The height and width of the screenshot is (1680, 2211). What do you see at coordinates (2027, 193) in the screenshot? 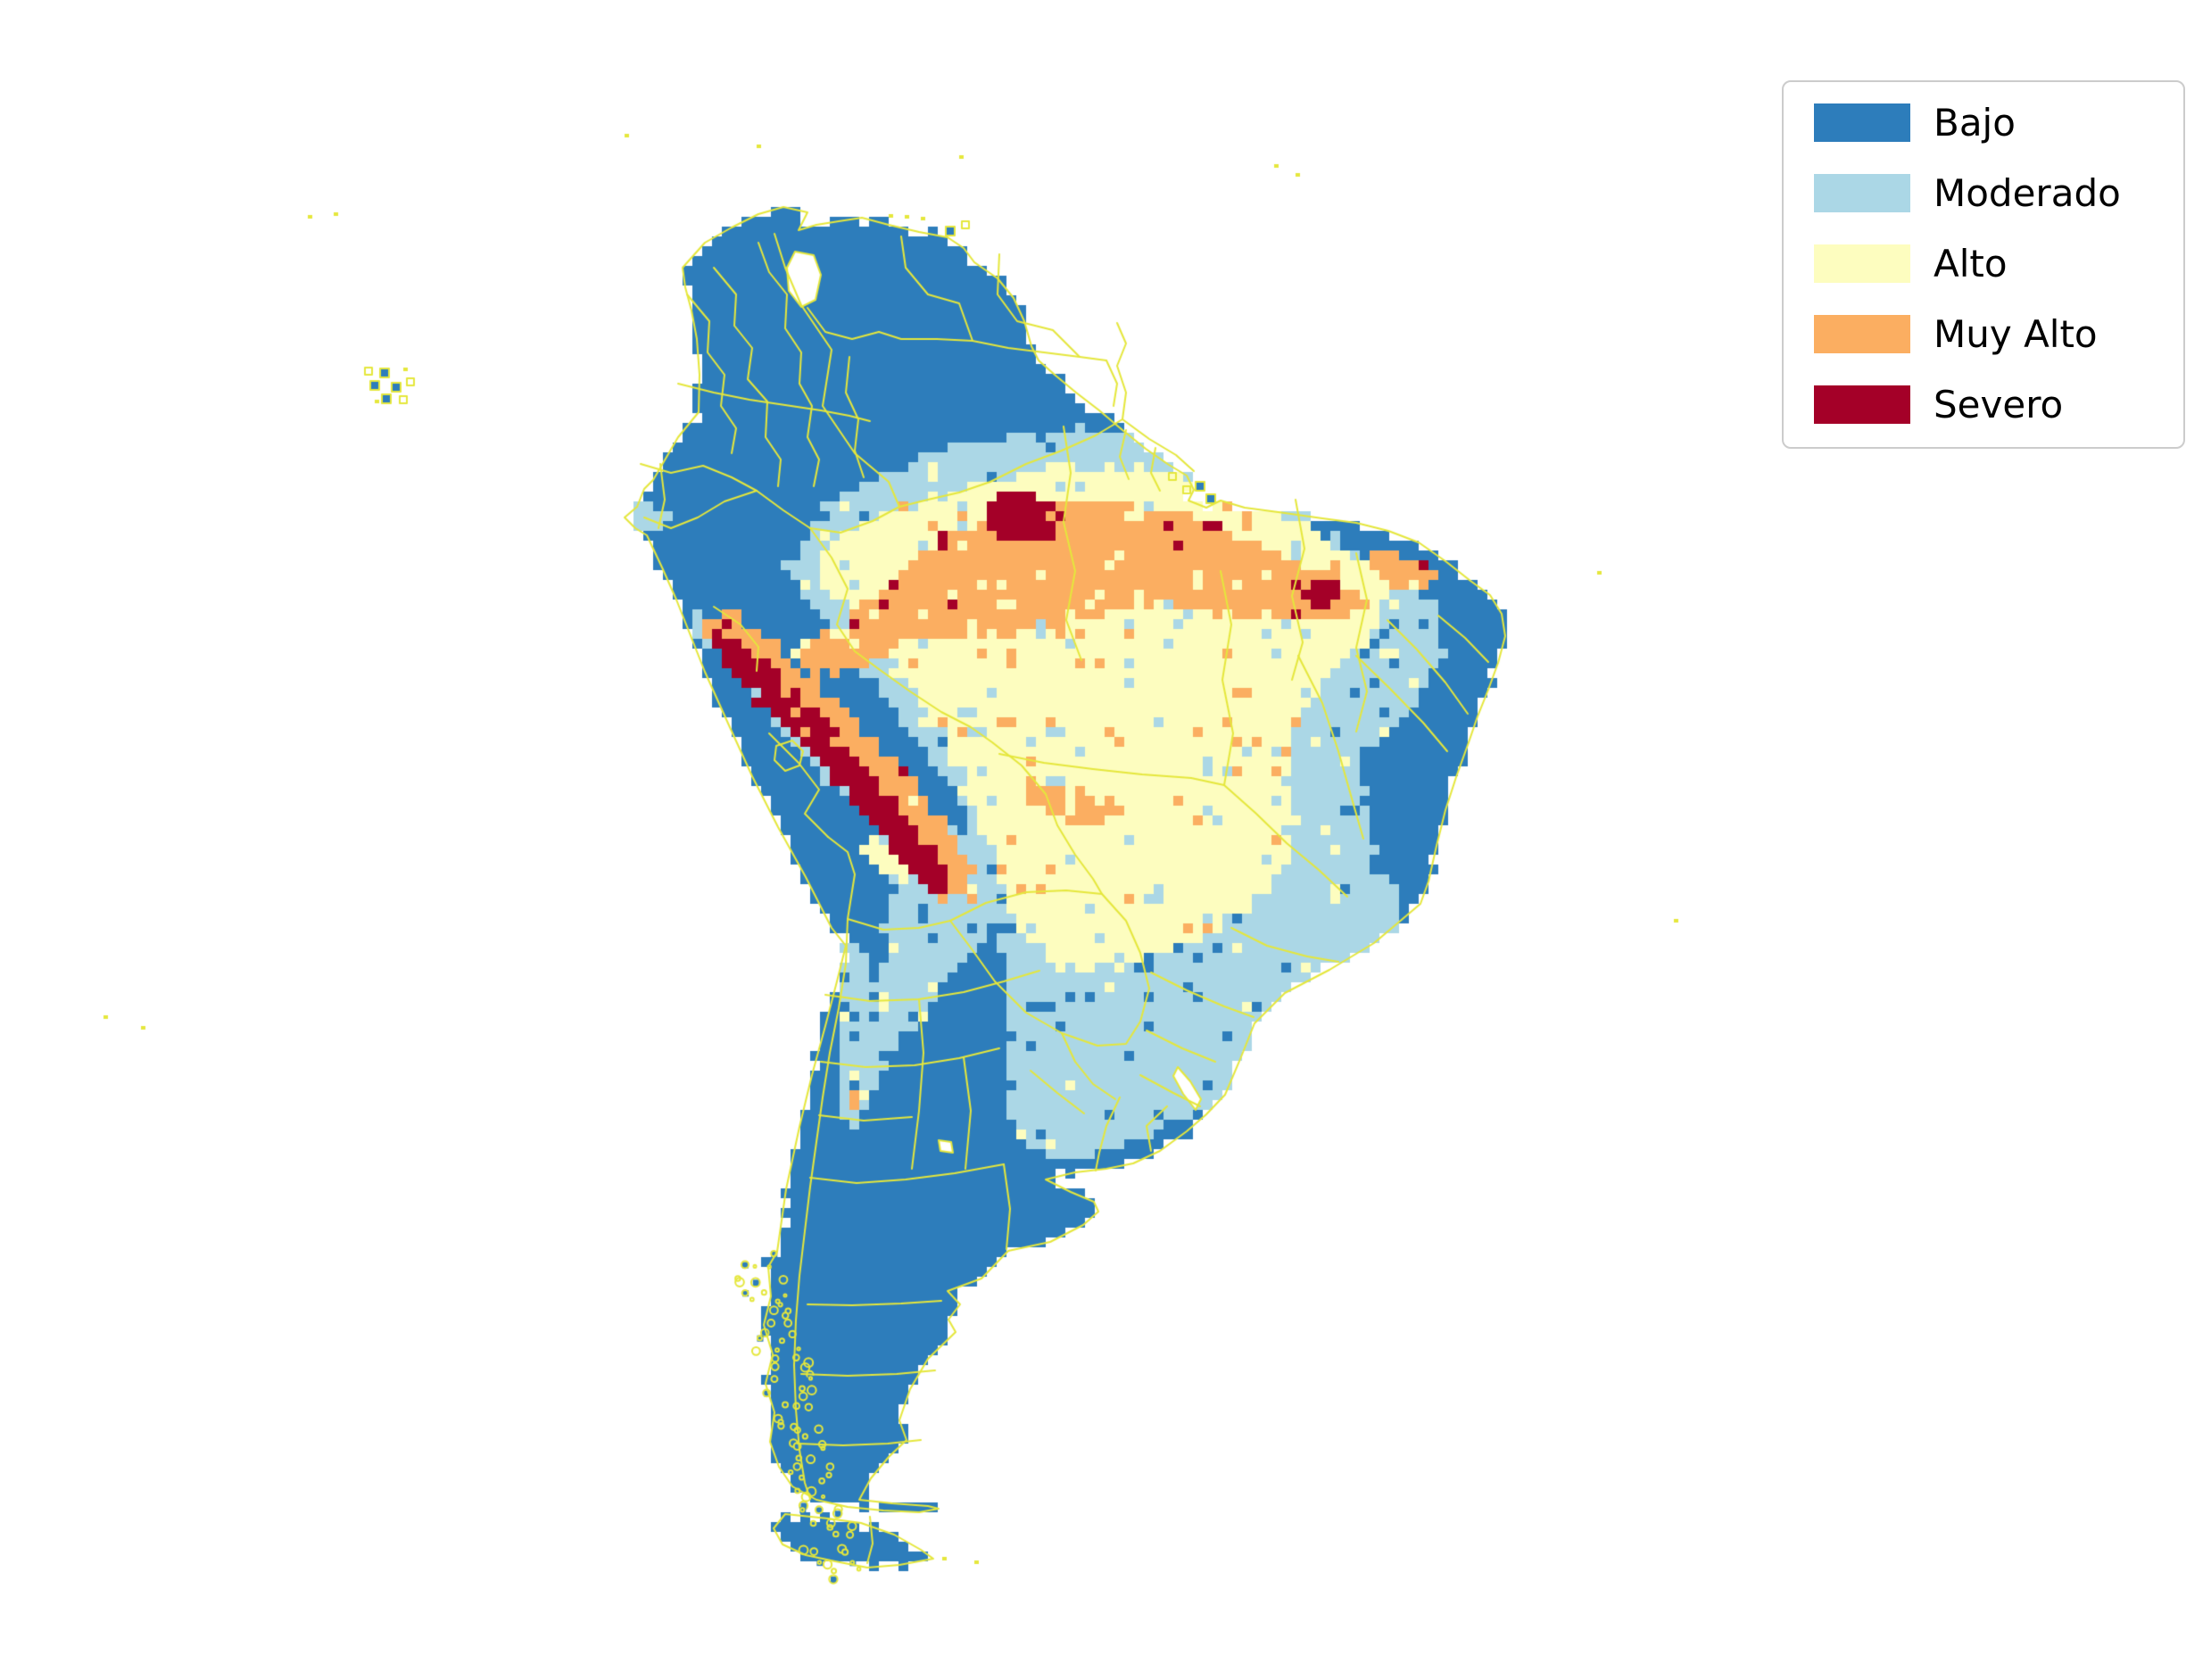
I see `legend-label-moderado: Moderado` at bounding box center [2027, 193].